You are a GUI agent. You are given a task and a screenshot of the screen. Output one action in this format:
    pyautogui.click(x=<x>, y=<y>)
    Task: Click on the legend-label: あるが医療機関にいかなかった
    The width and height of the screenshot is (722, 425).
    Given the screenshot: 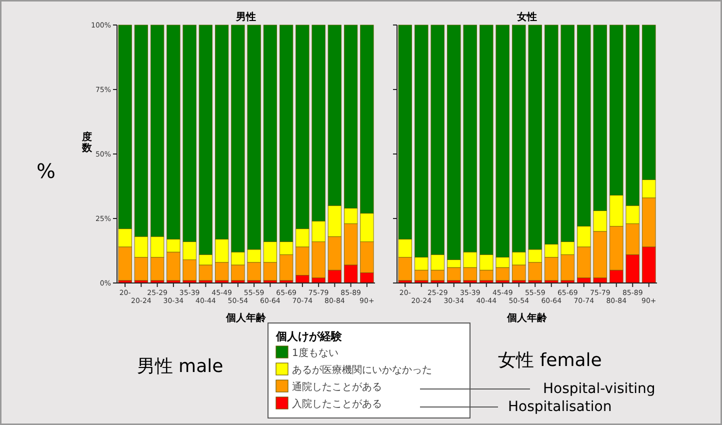 What is the action you would take?
    pyautogui.click(x=362, y=370)
    